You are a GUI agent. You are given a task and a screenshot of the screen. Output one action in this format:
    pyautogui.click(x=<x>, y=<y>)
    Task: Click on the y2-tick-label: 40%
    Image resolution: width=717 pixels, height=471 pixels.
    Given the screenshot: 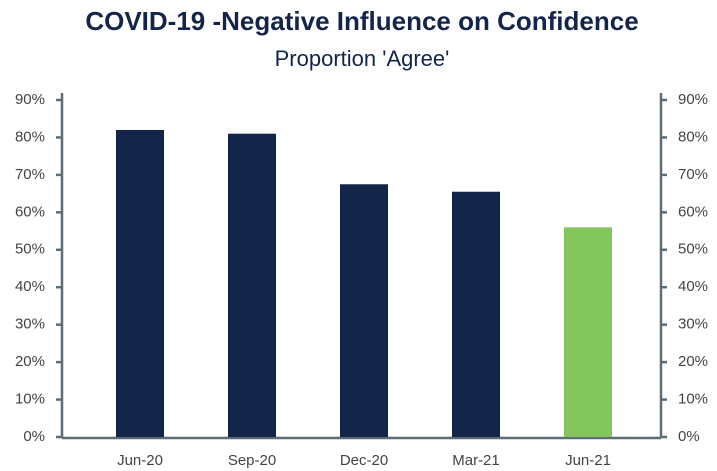 What is the action you would take?
    pyautogui.click(x=693, y=286)
    